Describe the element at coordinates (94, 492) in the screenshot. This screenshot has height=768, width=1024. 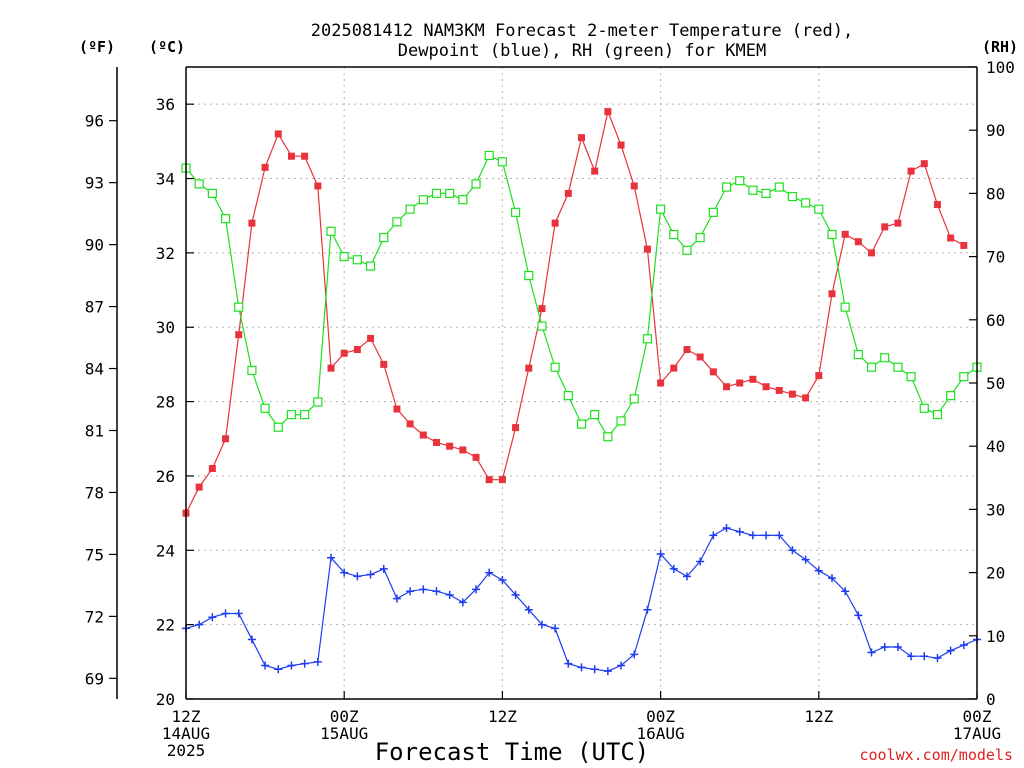
I see `fahrenheit-tick-label: 78` at that location.